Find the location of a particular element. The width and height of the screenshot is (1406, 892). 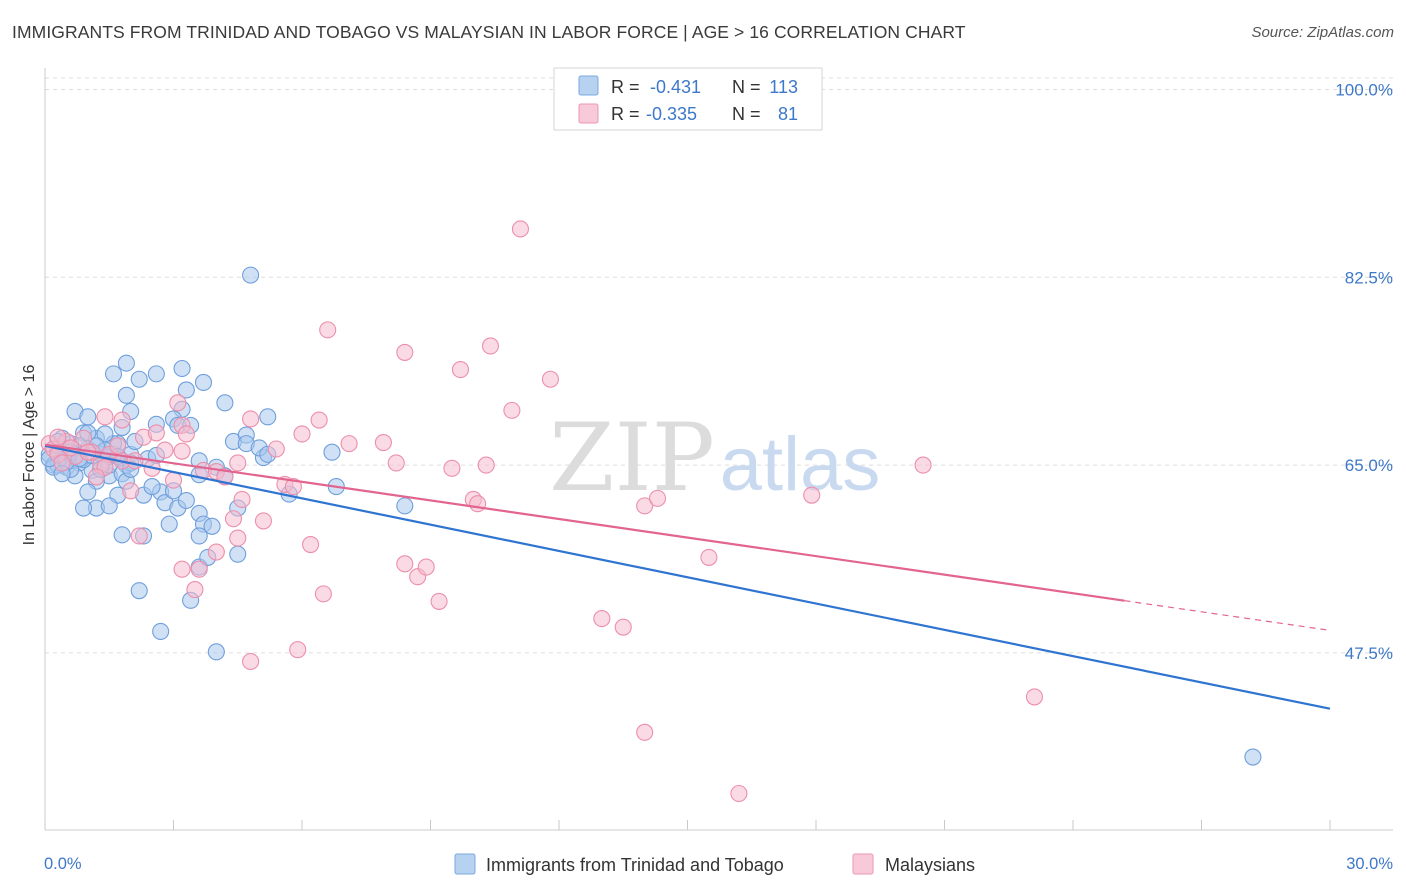

y-tick-label: 65.0% is located at coordinates (1369, 465).